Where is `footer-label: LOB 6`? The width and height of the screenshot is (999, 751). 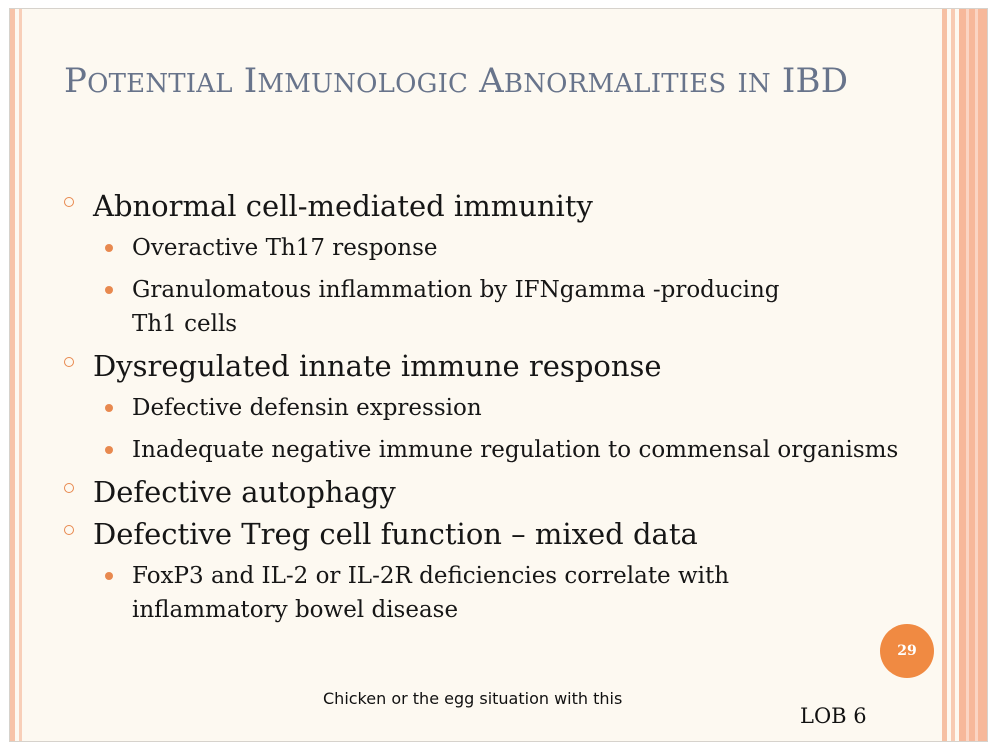
footer-label: LOB 6 is located at coordinates (833, 716).